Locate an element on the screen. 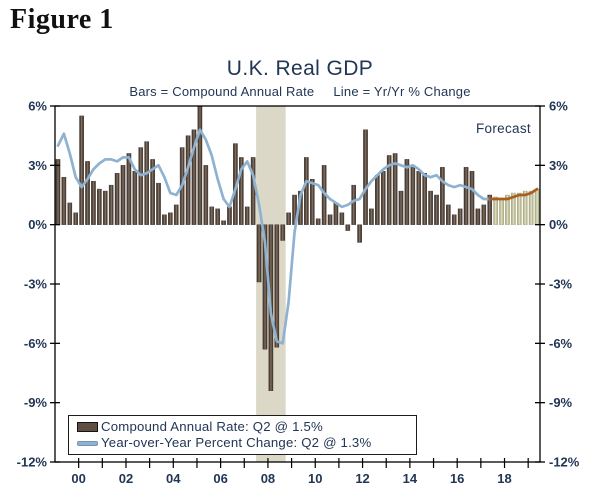 This screenshot has width=600, height=503. x-tick-label: 02 is located at coordinates (126, 478).